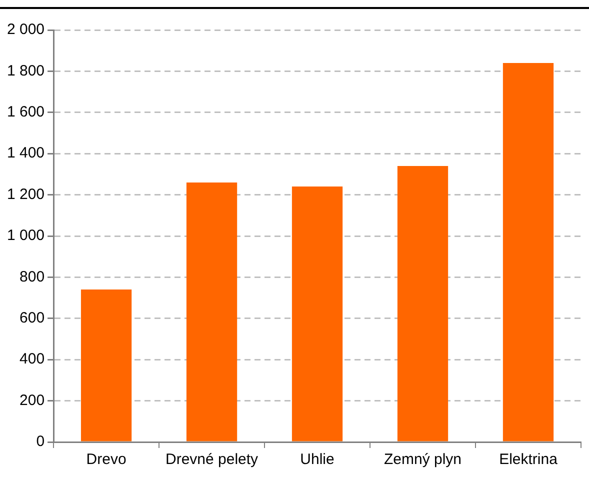  What do you see at coordinates (32, 359) in the screenshot?
I see `y-tick-label: 400` at bounding box center [32, 359].